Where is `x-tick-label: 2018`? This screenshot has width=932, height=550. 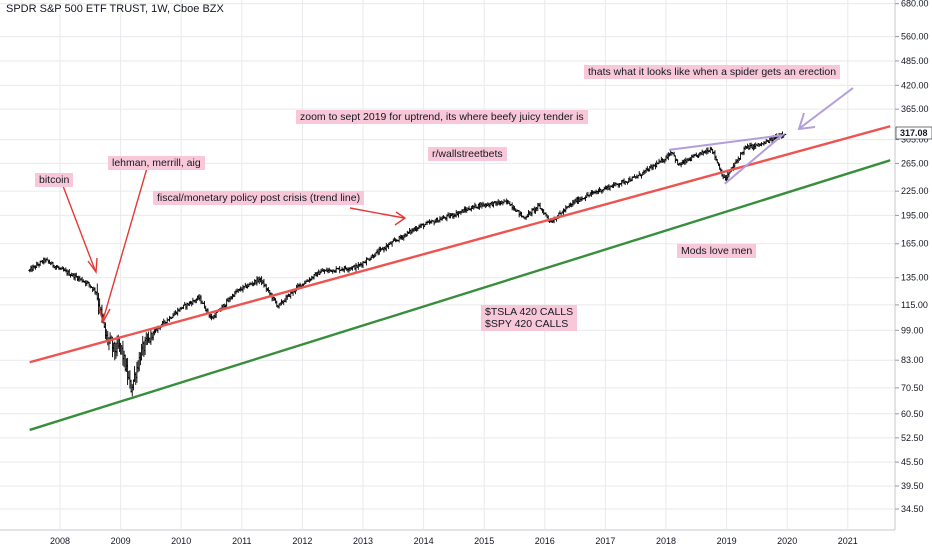
x-tick-label: 2018 is located at coordinates (666, 541).